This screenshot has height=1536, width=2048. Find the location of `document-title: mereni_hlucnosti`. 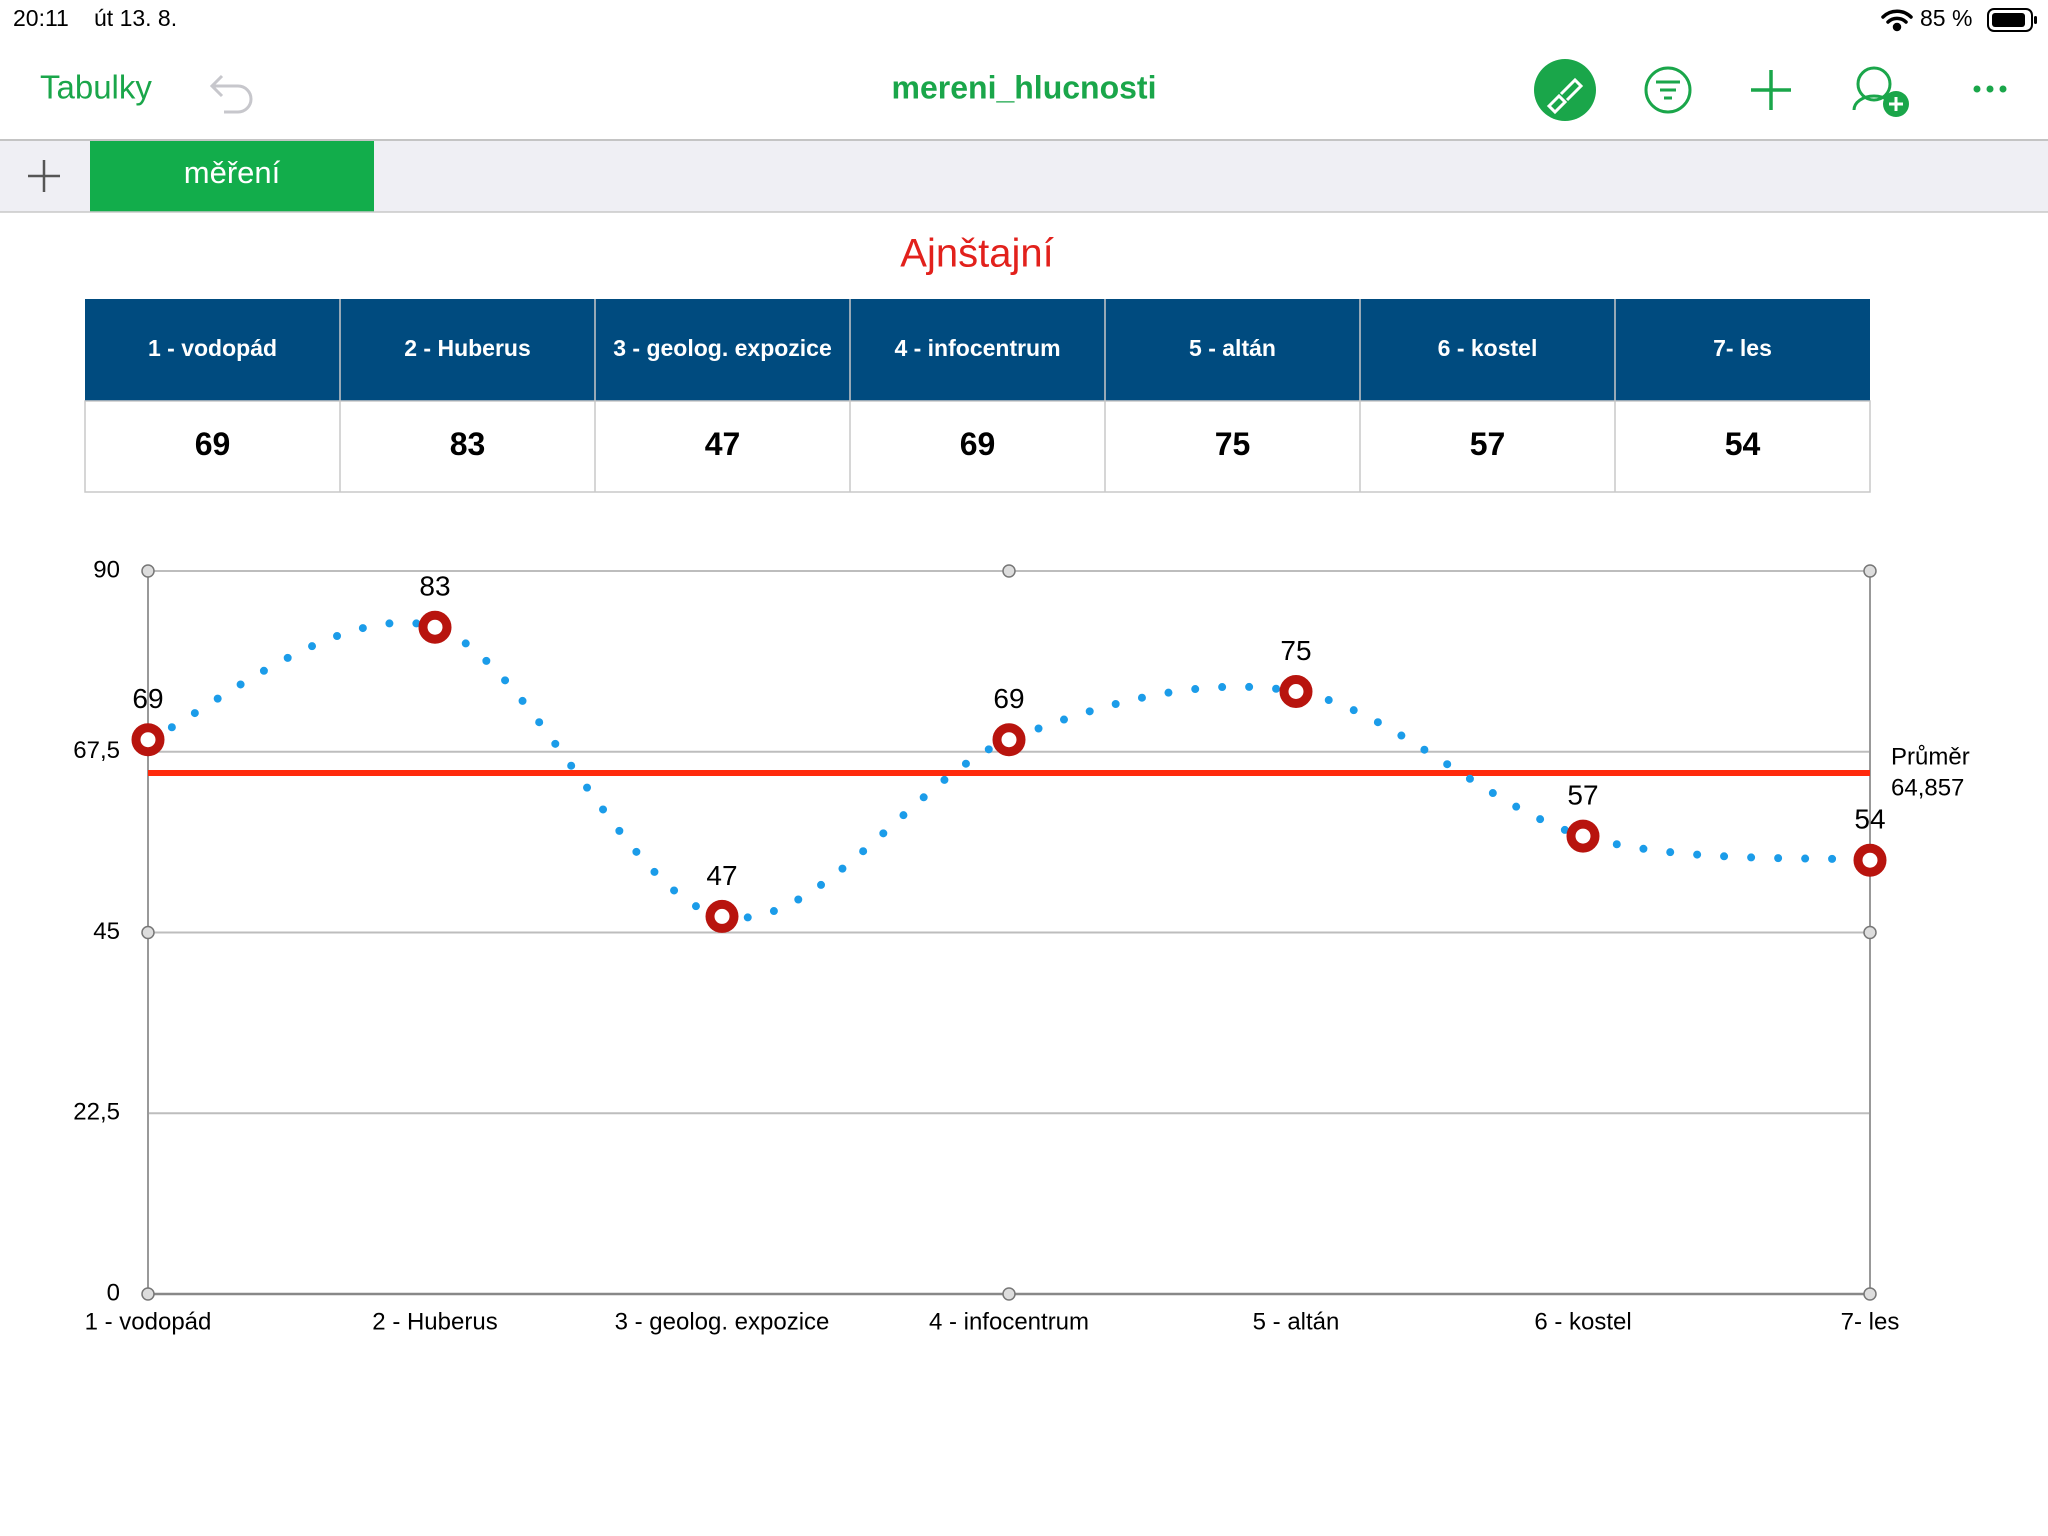

document-title: mereni_hlucnosti is located at coordinates (1024, 87).